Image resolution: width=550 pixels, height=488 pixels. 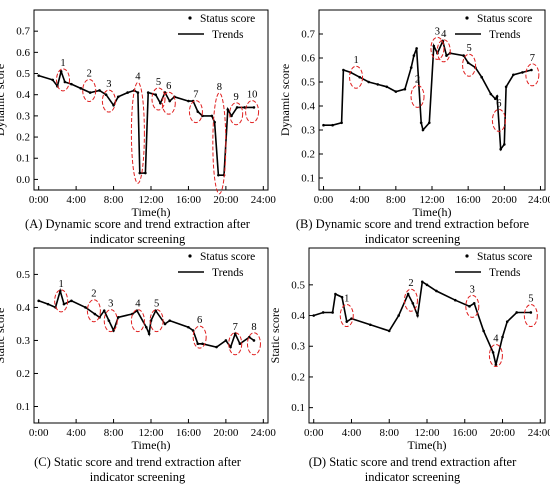 I want to click on annotation-label: 7, so click(x=235, y=327).